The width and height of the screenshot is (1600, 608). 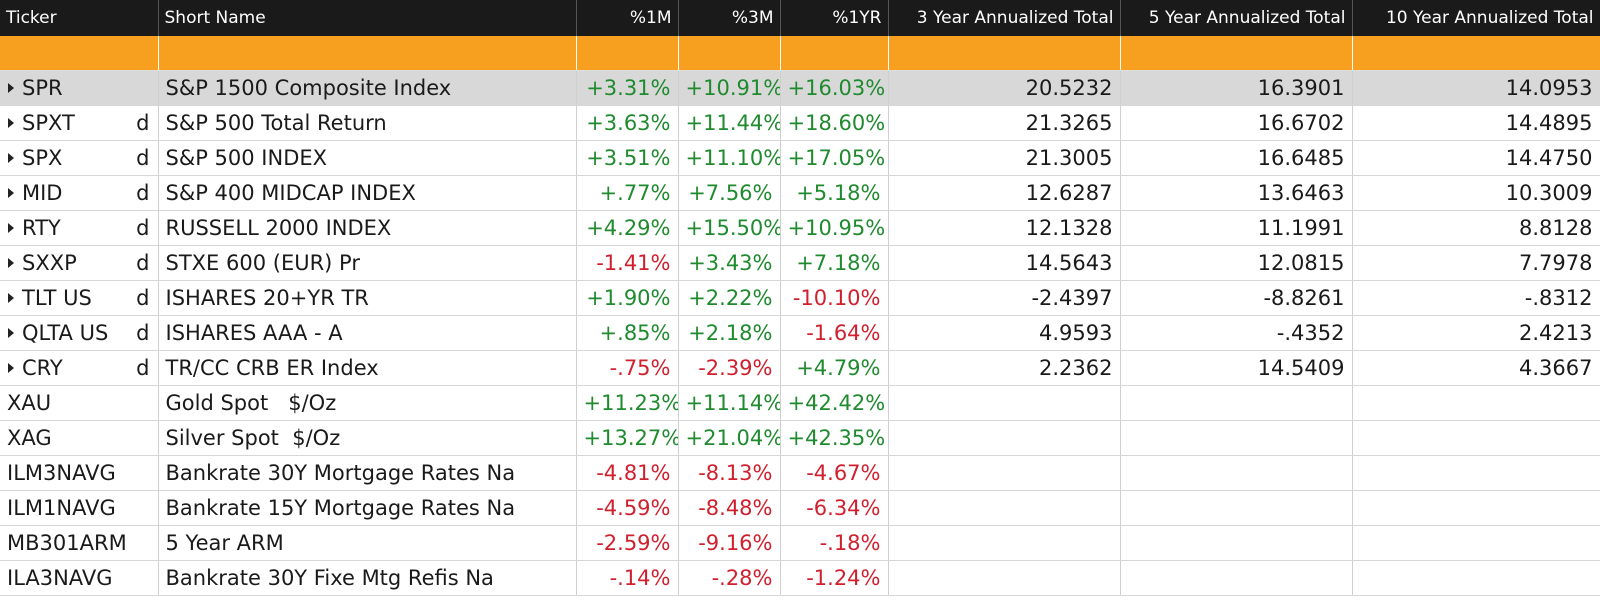 What do you see at coordinates (729, 158) in the screenshot?
I see `pct-3m-cell: +11.10%` at bounding box center [729, 158].